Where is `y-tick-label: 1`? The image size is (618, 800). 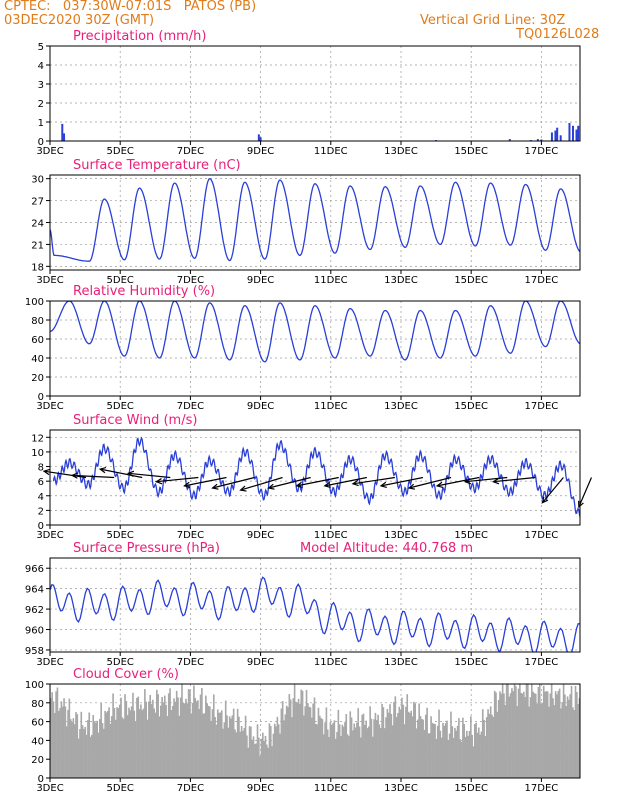
y-tick-label: 1 is located at coordinates (41, 123).